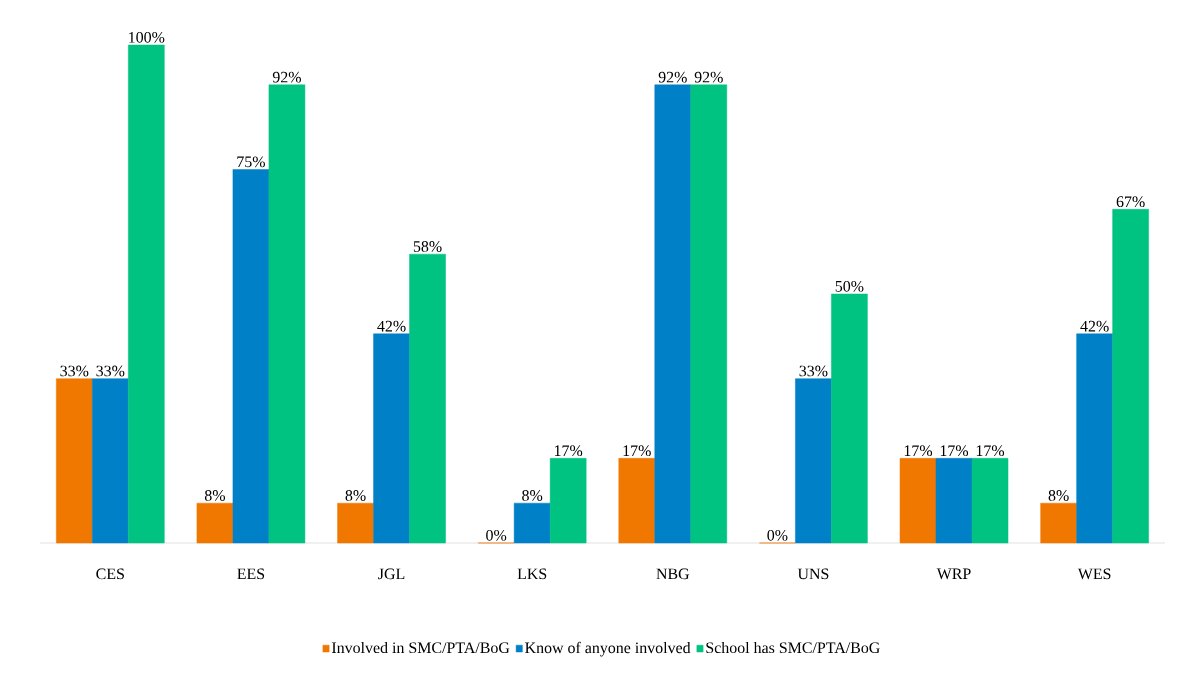  What do you see at coordinates (953, 574) in the screenshot?
I see `x-tick-label: WRP` at bounding box center [953, 574].